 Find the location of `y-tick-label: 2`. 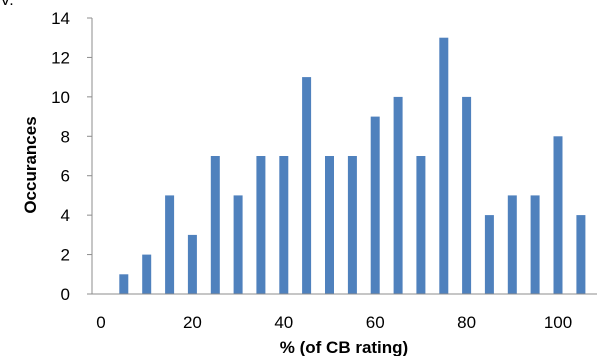

y-tick-label: 2 is located at coordinates (65, 255).